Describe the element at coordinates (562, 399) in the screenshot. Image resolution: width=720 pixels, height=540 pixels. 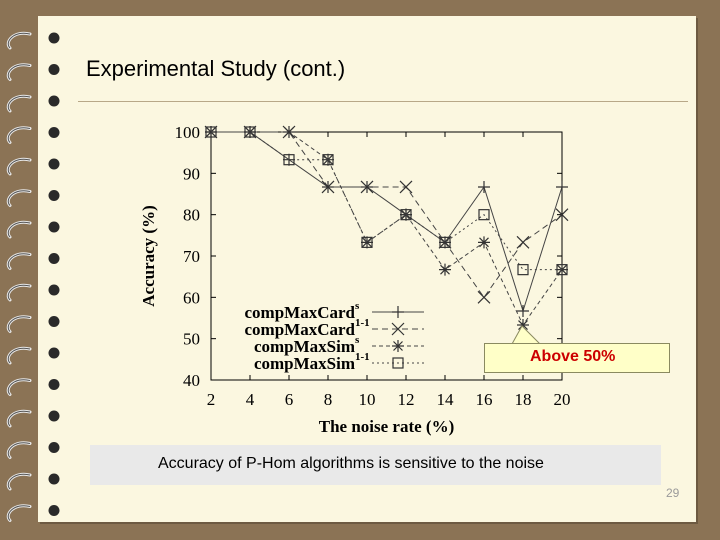
I see `x-tick-label: 20` at that location.